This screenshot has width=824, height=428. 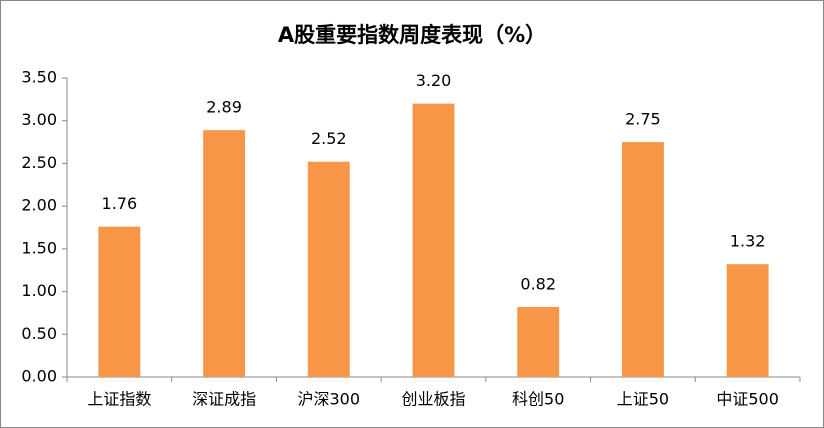 What do you see at coordinates (538, 283) in the screenshot?
I see `data-label: 0.82` at bounding box center [538, 283].